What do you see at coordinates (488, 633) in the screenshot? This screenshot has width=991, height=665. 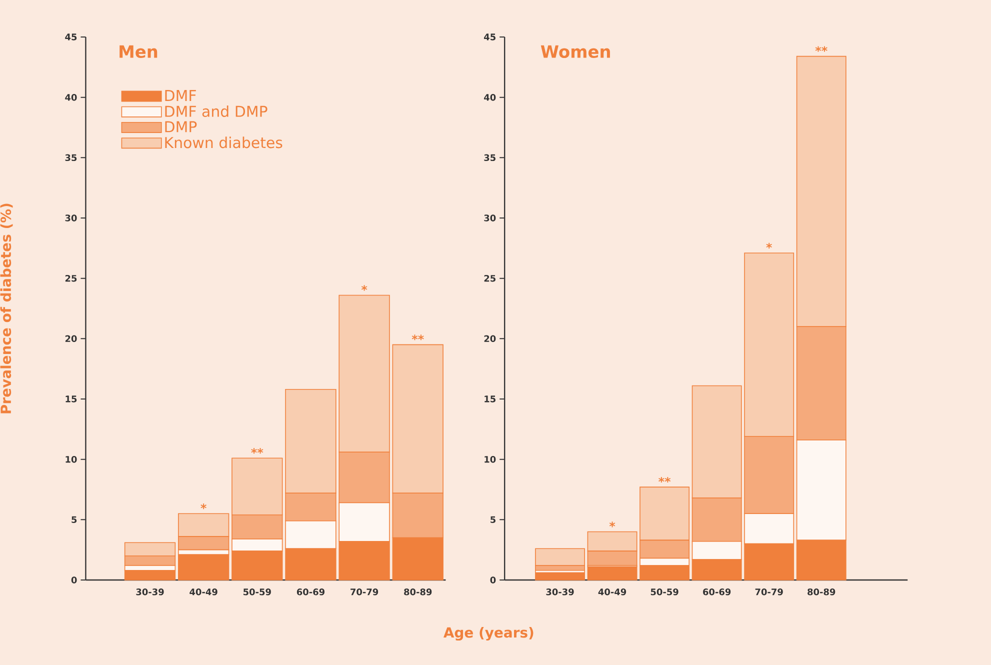 I see `x-axis-title: Age (years)` at bounding box center [488, 633].